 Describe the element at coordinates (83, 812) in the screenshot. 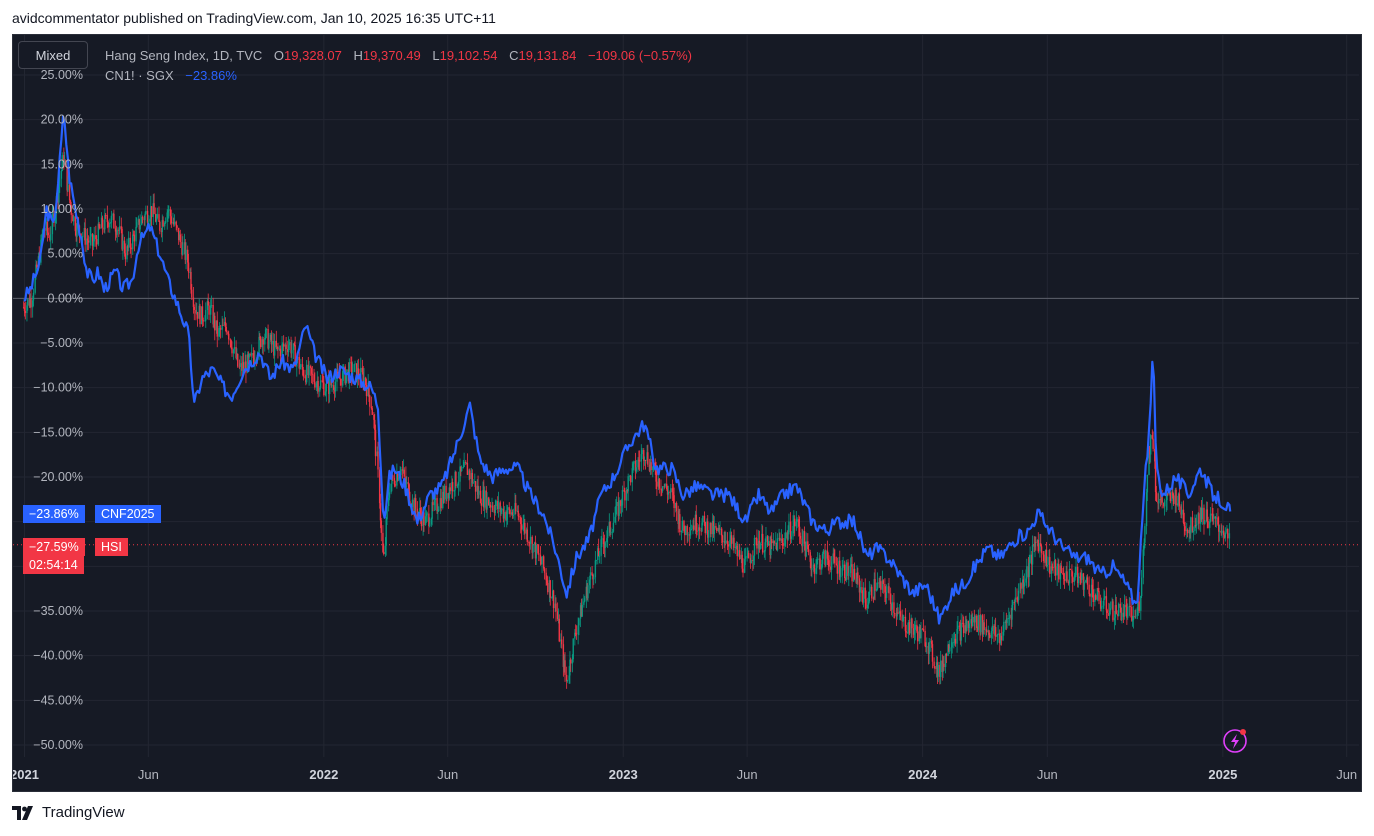

I see `tradingview-brand: TradingView` at that location.